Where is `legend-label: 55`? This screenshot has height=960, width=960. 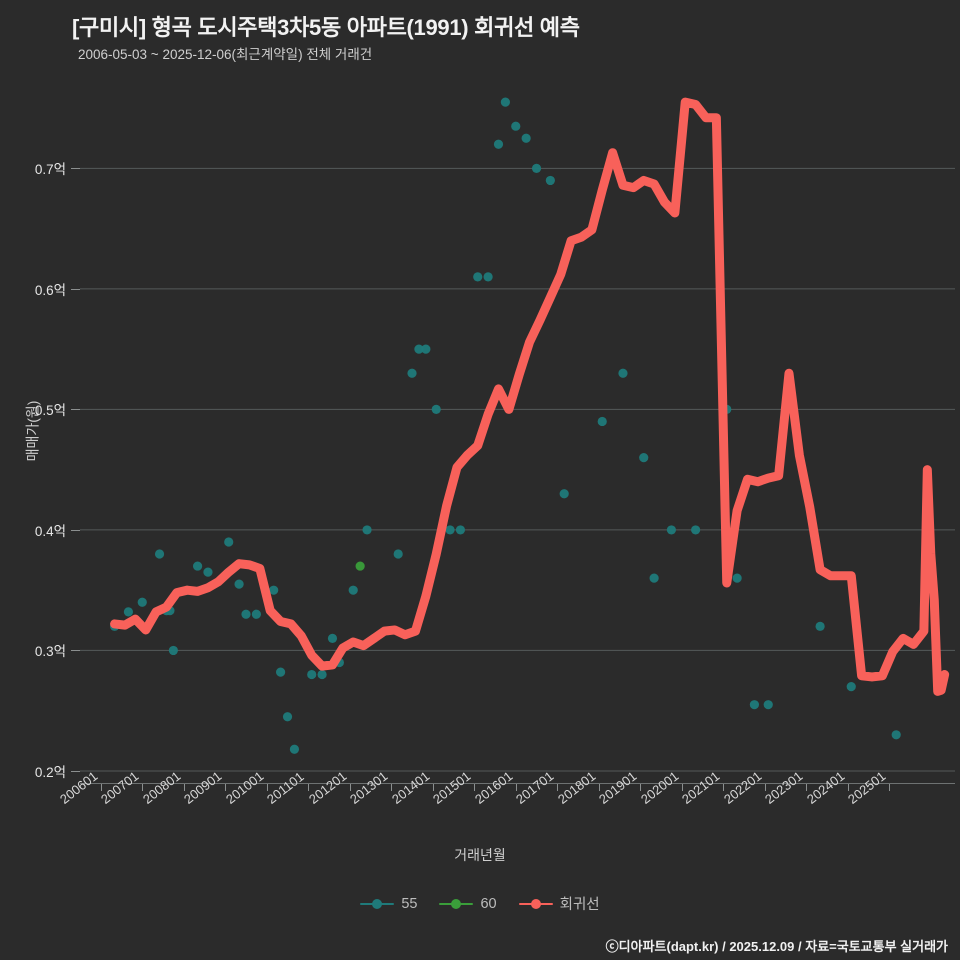
legend-label: 55 is located at coordinates (409, 903).